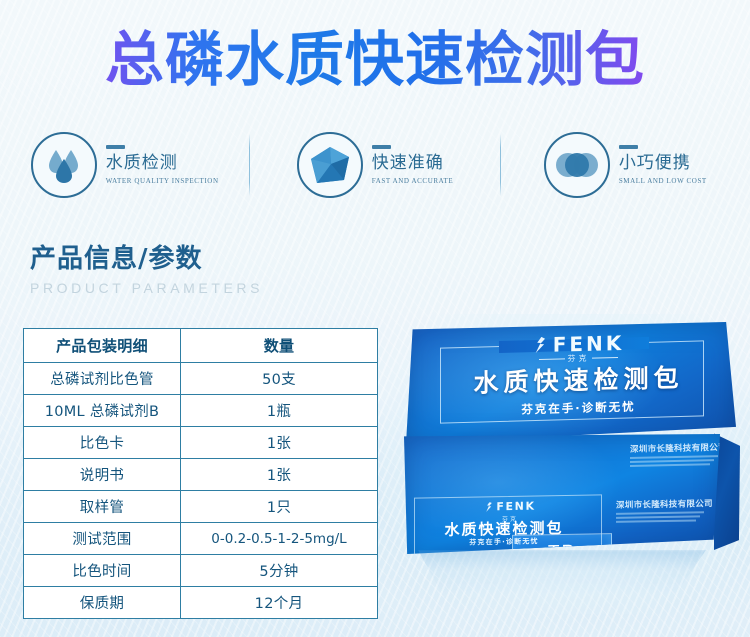  I want to click on box-front-slogan: 芬克在手·诊断无忧, so click(504, 542).